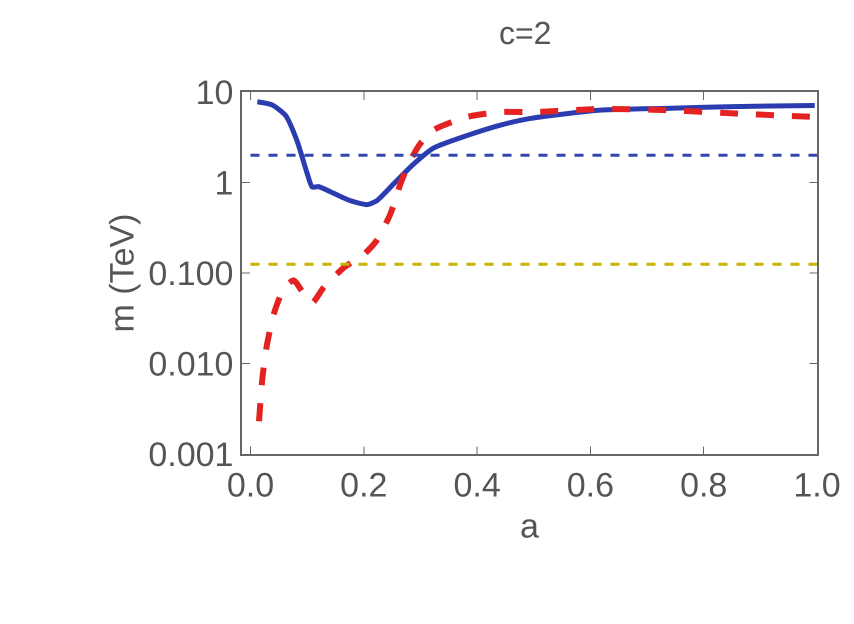 The width and height of the screenshot is (854, 624). I want to click on x-tick-label: 1.0, so click(817, 485).